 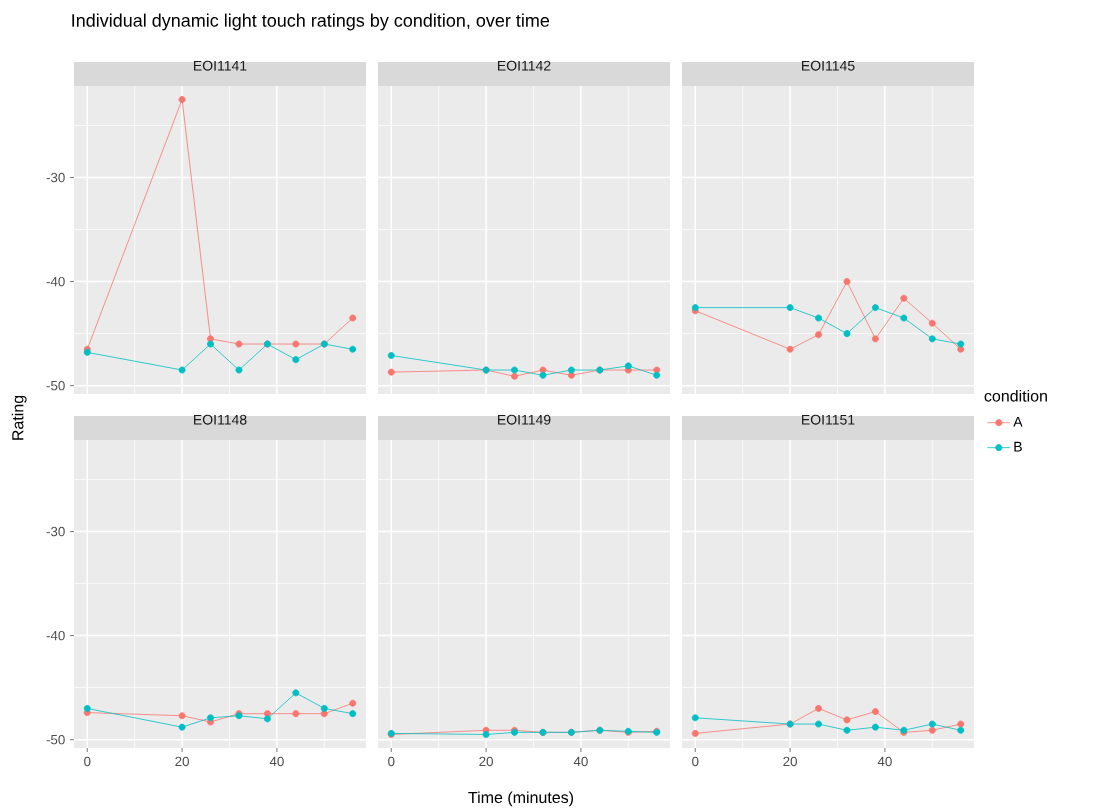 I want to click on chart-title: EOI1142, so click(x=524, y=65).